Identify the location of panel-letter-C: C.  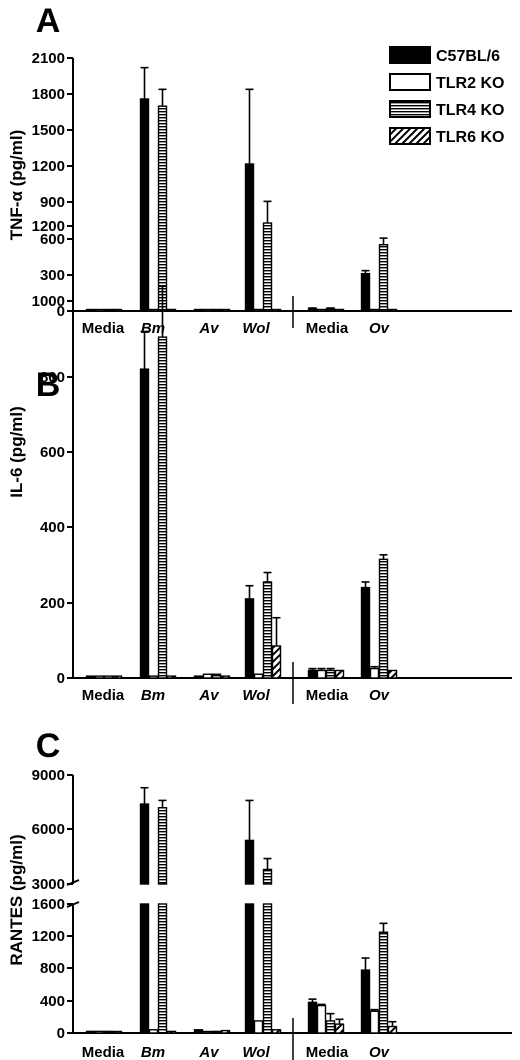
(48, 746).